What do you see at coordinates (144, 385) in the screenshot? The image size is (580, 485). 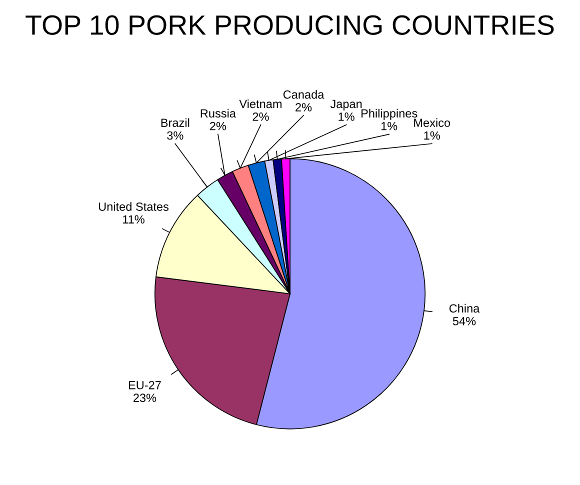 I see `slice-label: EU-27` at bounding box center [144, 385].